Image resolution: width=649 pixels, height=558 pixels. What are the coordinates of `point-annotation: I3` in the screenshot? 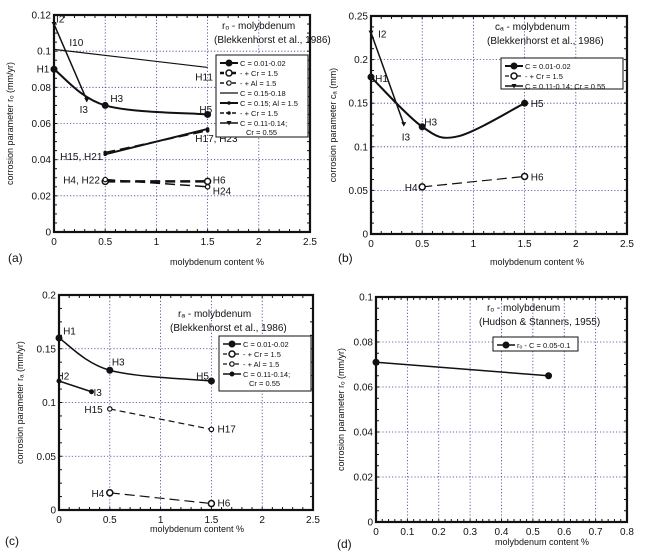 It's located at (98, 393).